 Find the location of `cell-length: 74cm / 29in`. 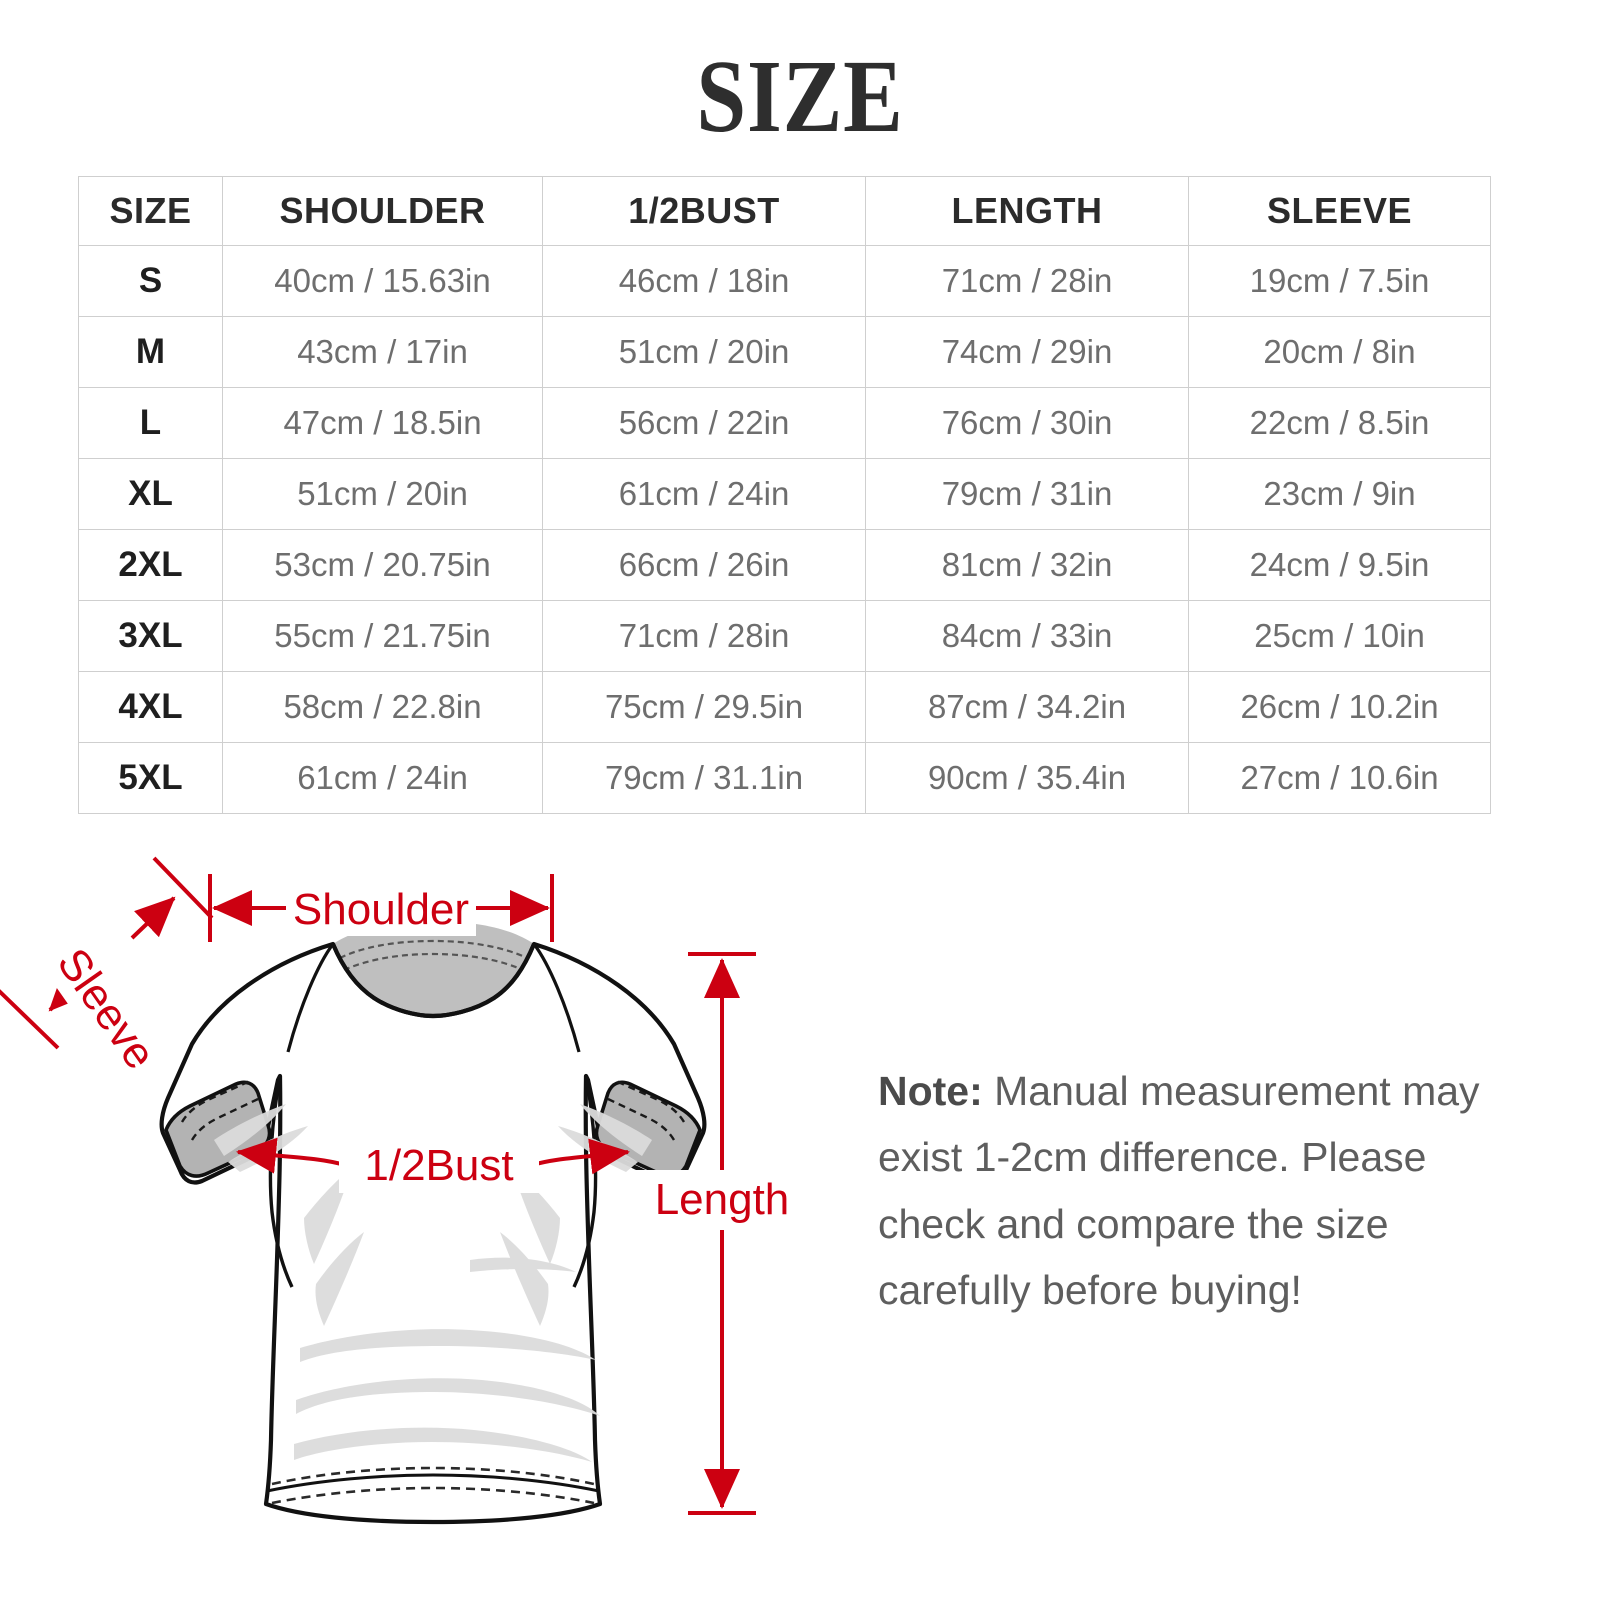

cell-length: 74cm / 29in is located at coordinates (1027, 352).